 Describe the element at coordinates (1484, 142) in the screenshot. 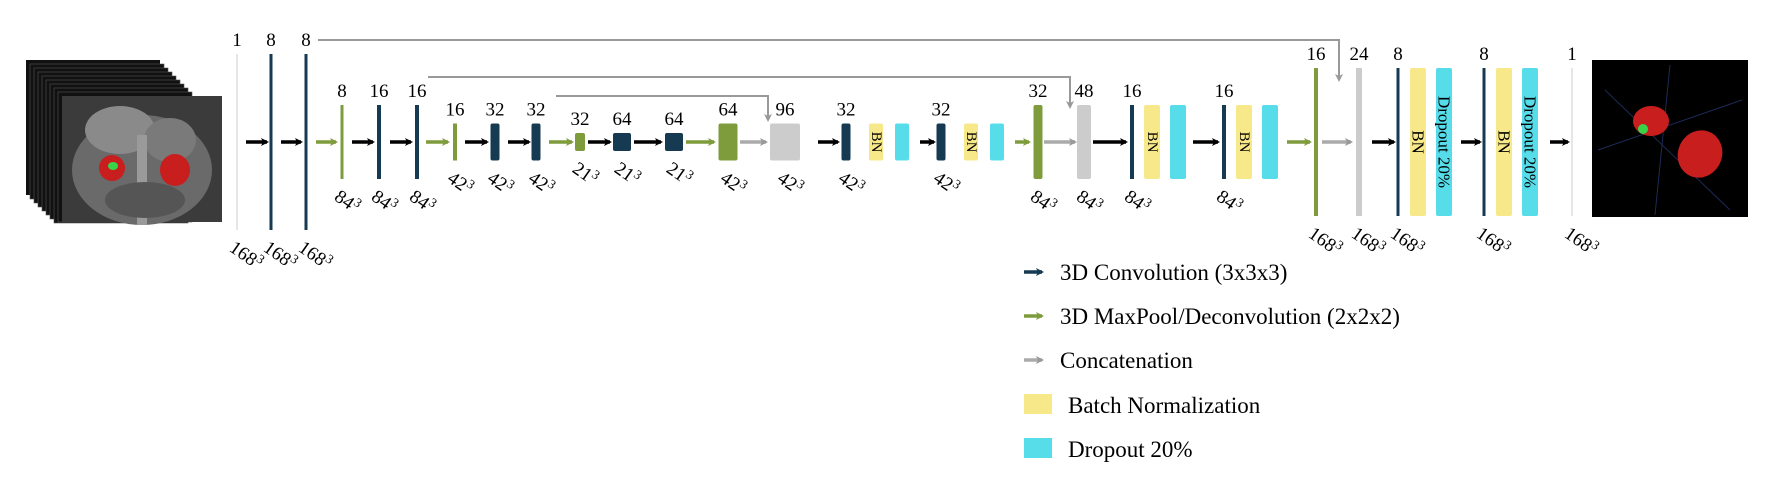

I see `layer-block-24-conv` at that location.